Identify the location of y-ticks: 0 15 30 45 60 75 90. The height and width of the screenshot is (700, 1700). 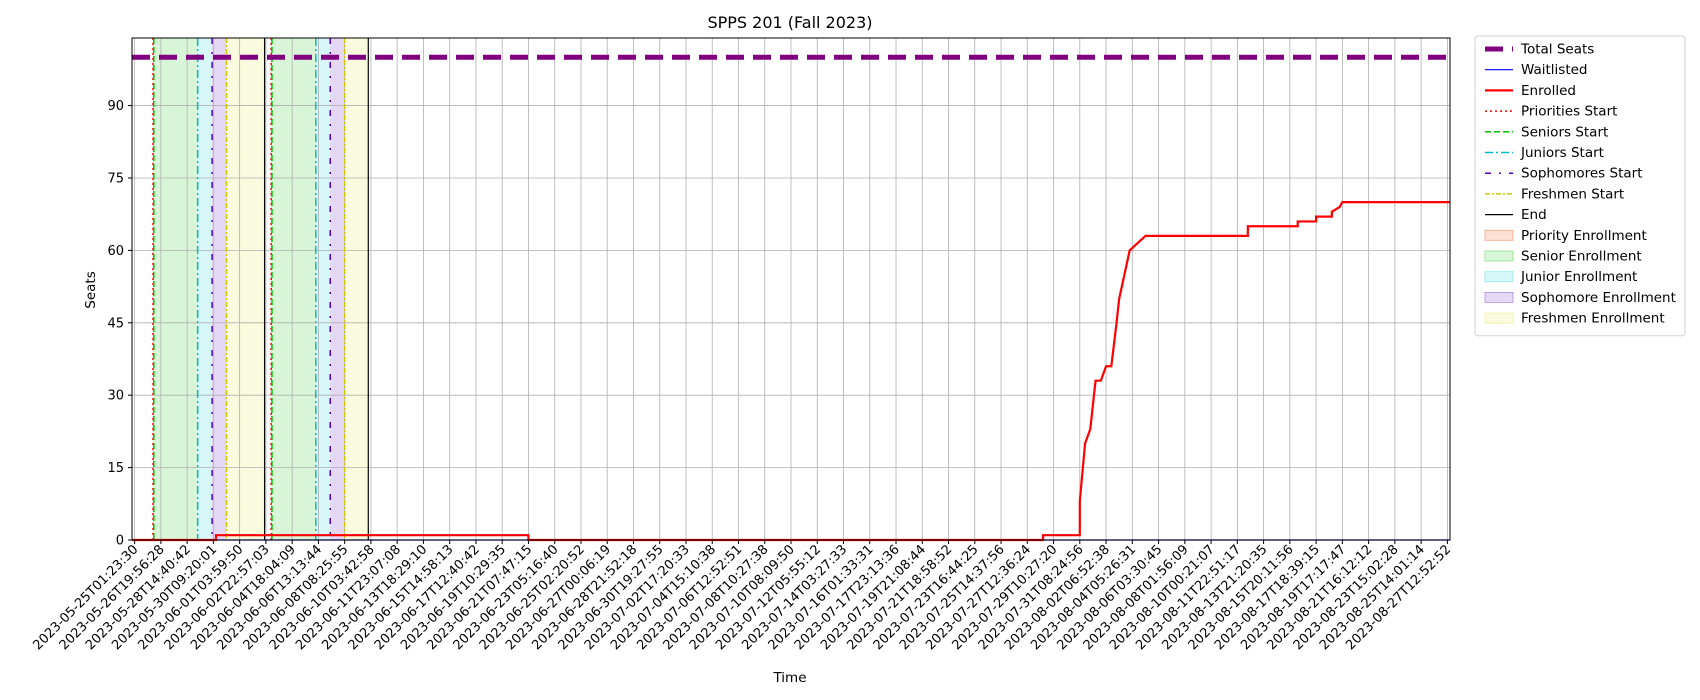
(119, 324).